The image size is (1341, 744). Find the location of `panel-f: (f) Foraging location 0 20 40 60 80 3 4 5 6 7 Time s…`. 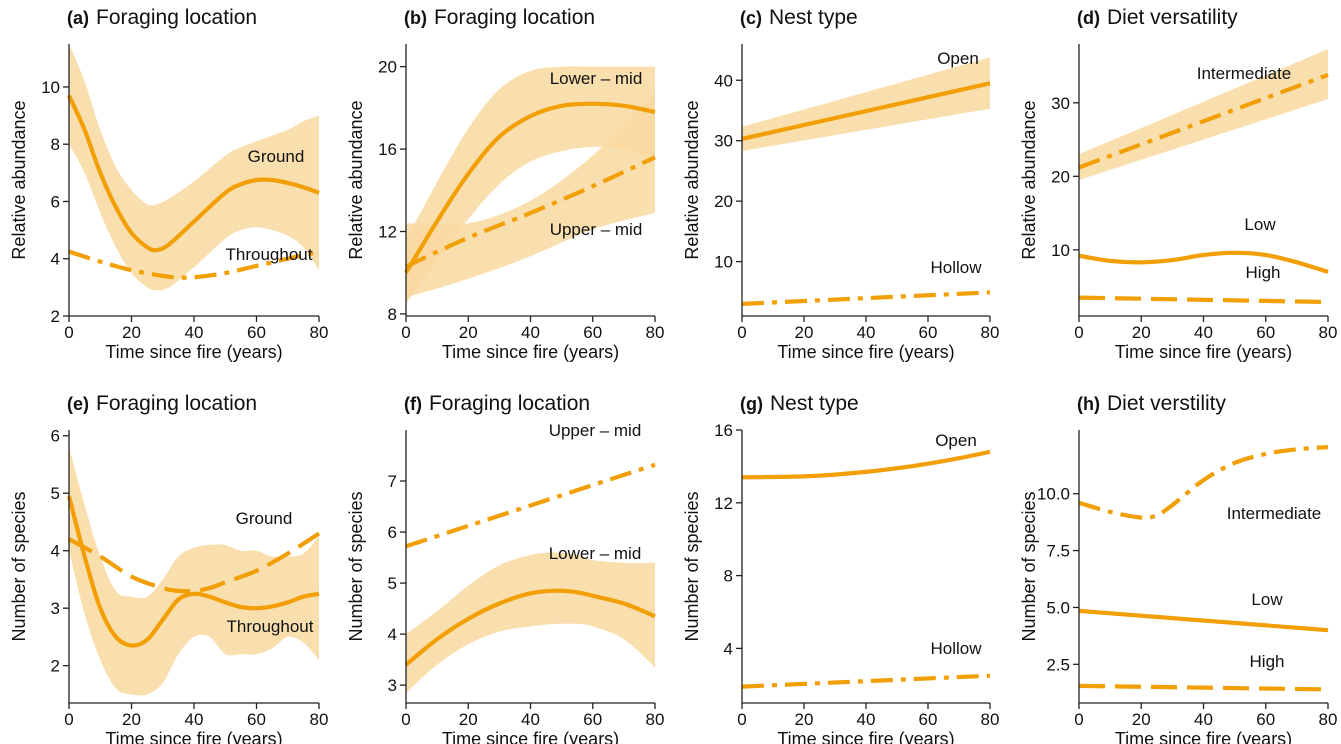

panel-f: (f) Foraging location 0 20 40 60 80 3 4 5 6 7 Time s… is located at coordinates (505, 568).